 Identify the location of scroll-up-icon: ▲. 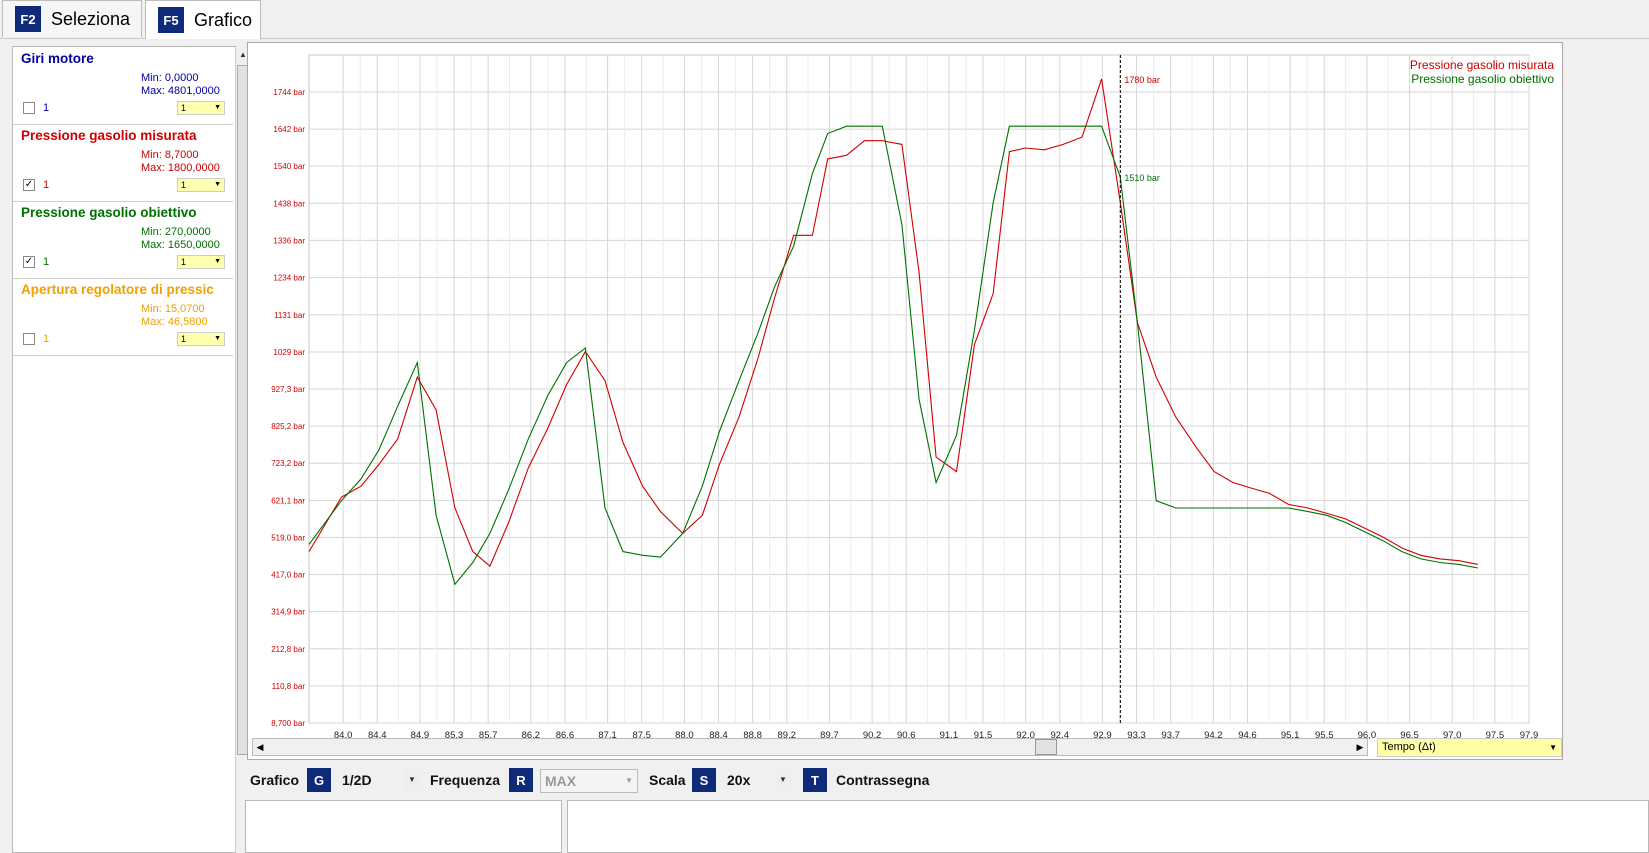
(243, 54).